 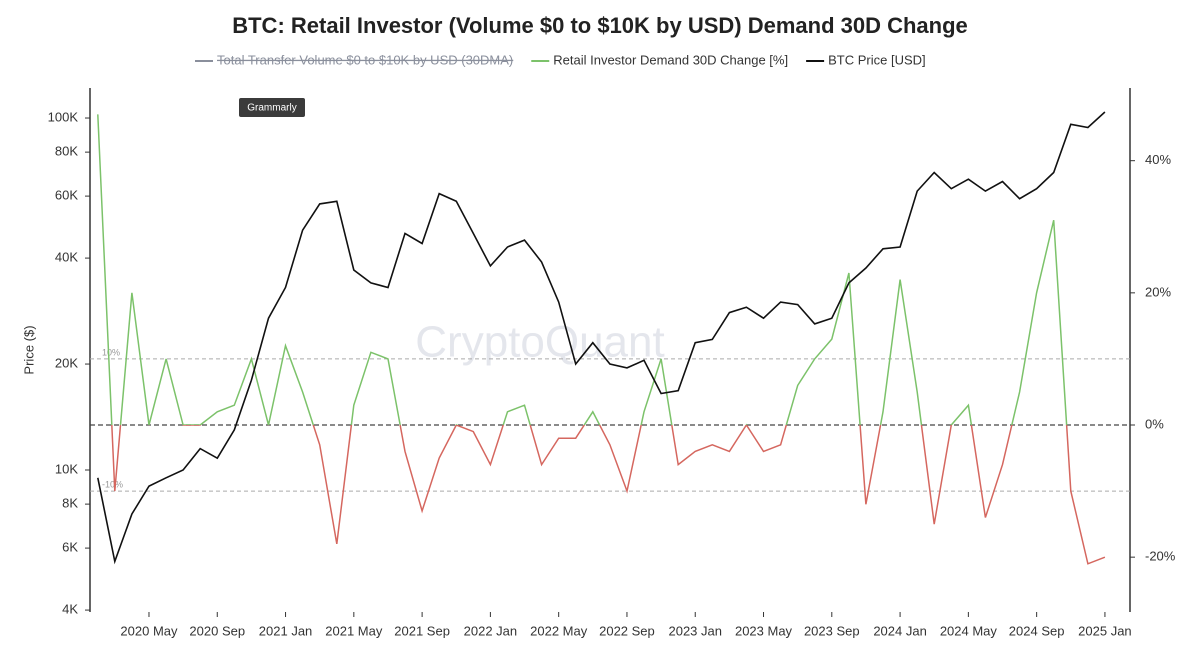 What do you see at coordinates (1105, 630) in the screenshot?
I see `x-tick-label: 2025 Jan` at bounding box center [1105, 630].